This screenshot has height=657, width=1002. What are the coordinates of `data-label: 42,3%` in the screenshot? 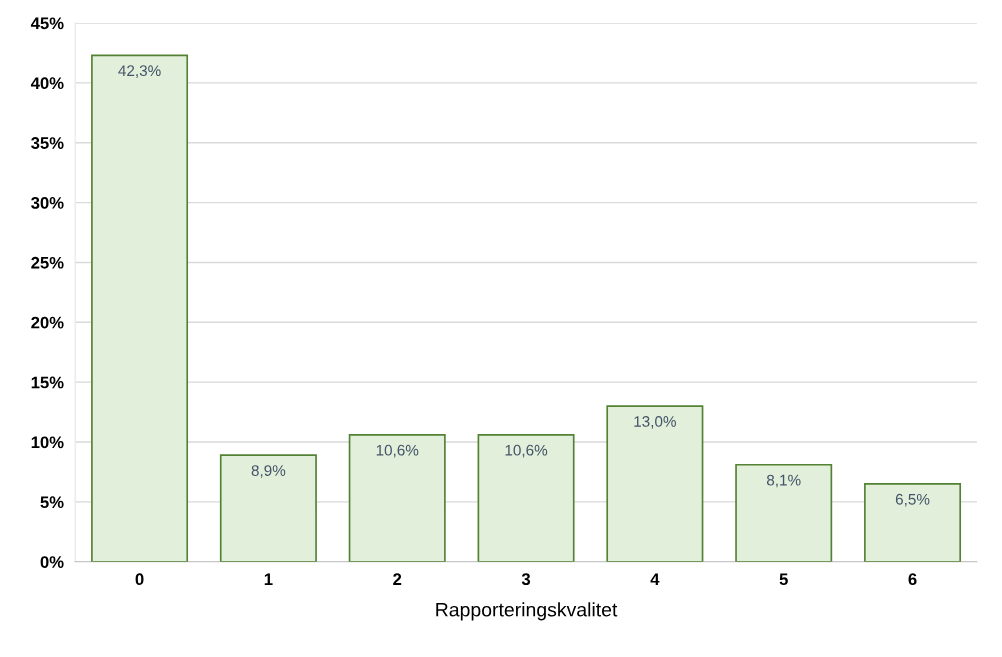 It's located at (139, 71).